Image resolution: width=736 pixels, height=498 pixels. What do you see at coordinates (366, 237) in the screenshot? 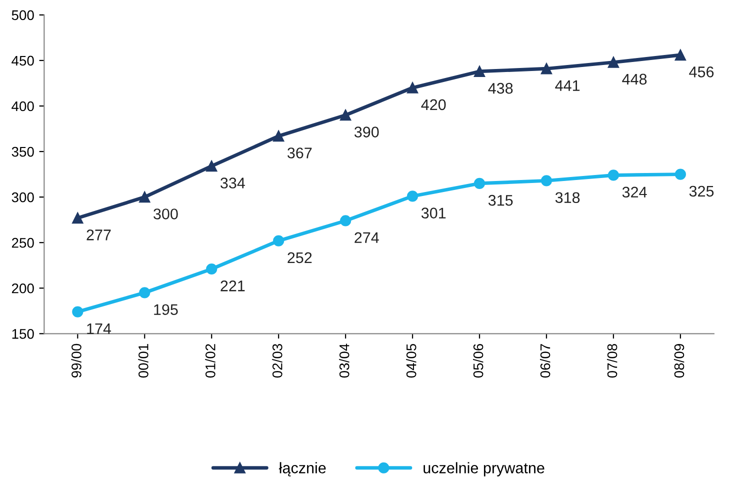
I see `data-label: 274` at bounding box center [366, 237].